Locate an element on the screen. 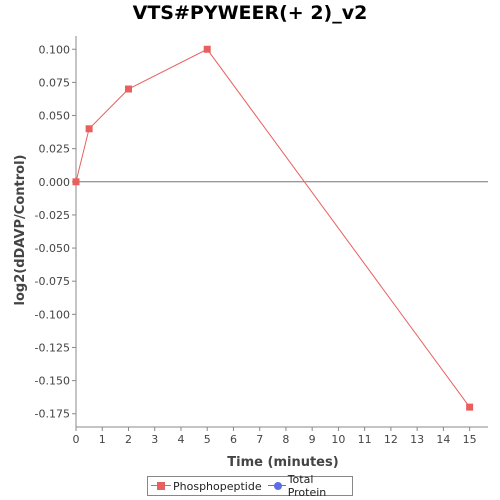 This screenshot has height=500, width=500. legend-item-total-protein: Total Protein is located at coordinates (308, 486).